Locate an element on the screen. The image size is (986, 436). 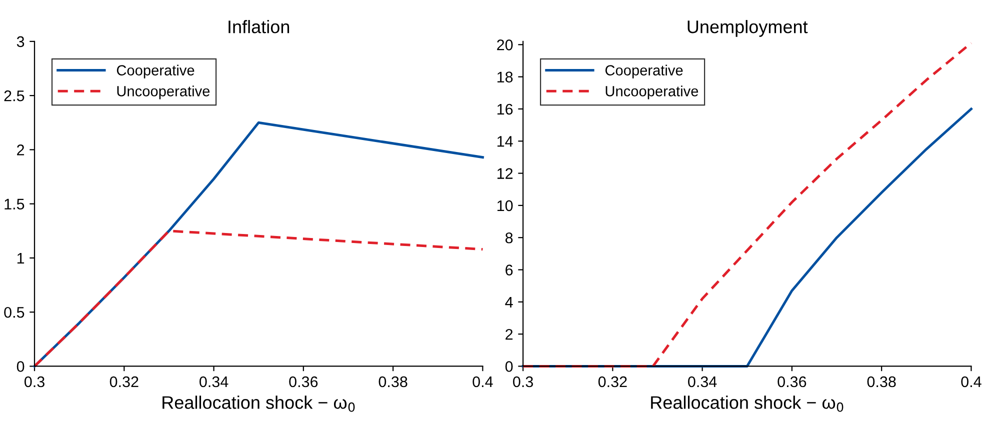
y-tick-label: 4 is located at coordinates (509, 302).